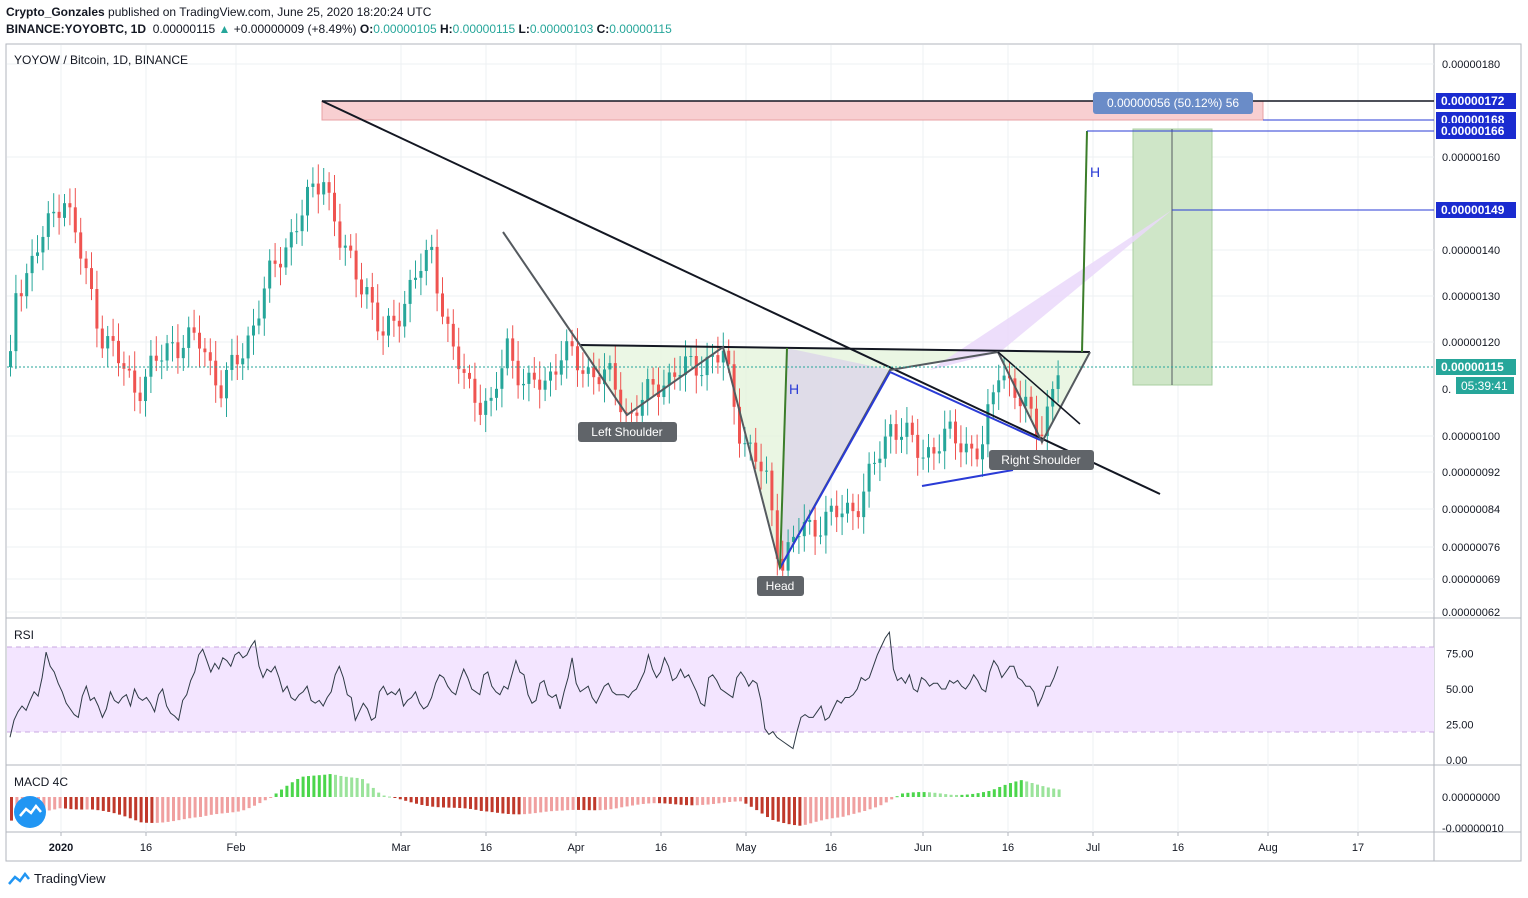 This screenshot has height=898, width=1528. Describe the element at coordinates (780, 586) in the screenshot. I see `svg-text: Head` at that location.